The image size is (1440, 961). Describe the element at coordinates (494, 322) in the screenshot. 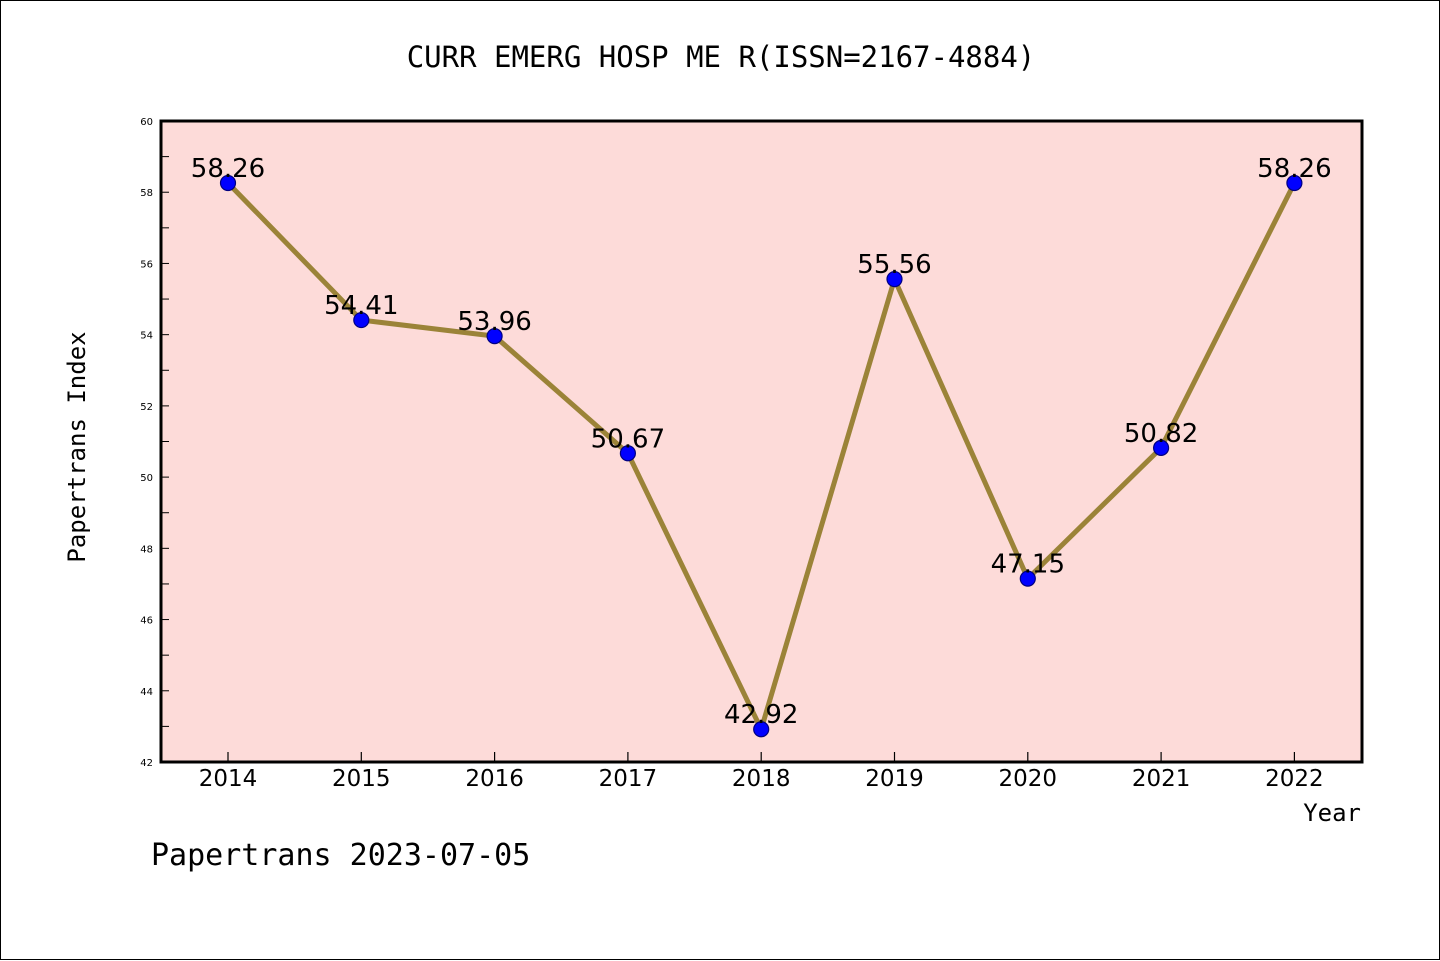

I see `data-point-label: 53.96` at that location.